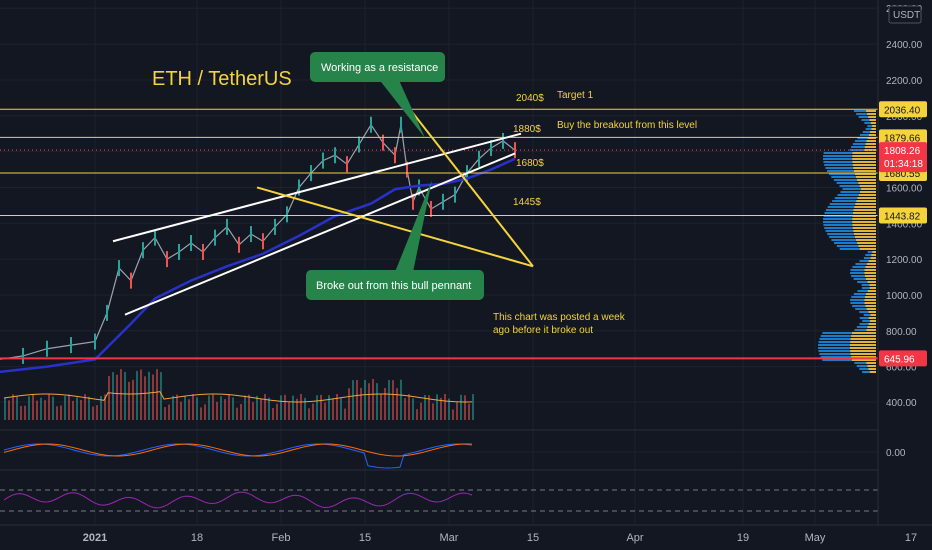  What do you see at coordinates (365, 538) in the screenshot?
I see `time-tick-label: 15` at bounding box center [365, 538].